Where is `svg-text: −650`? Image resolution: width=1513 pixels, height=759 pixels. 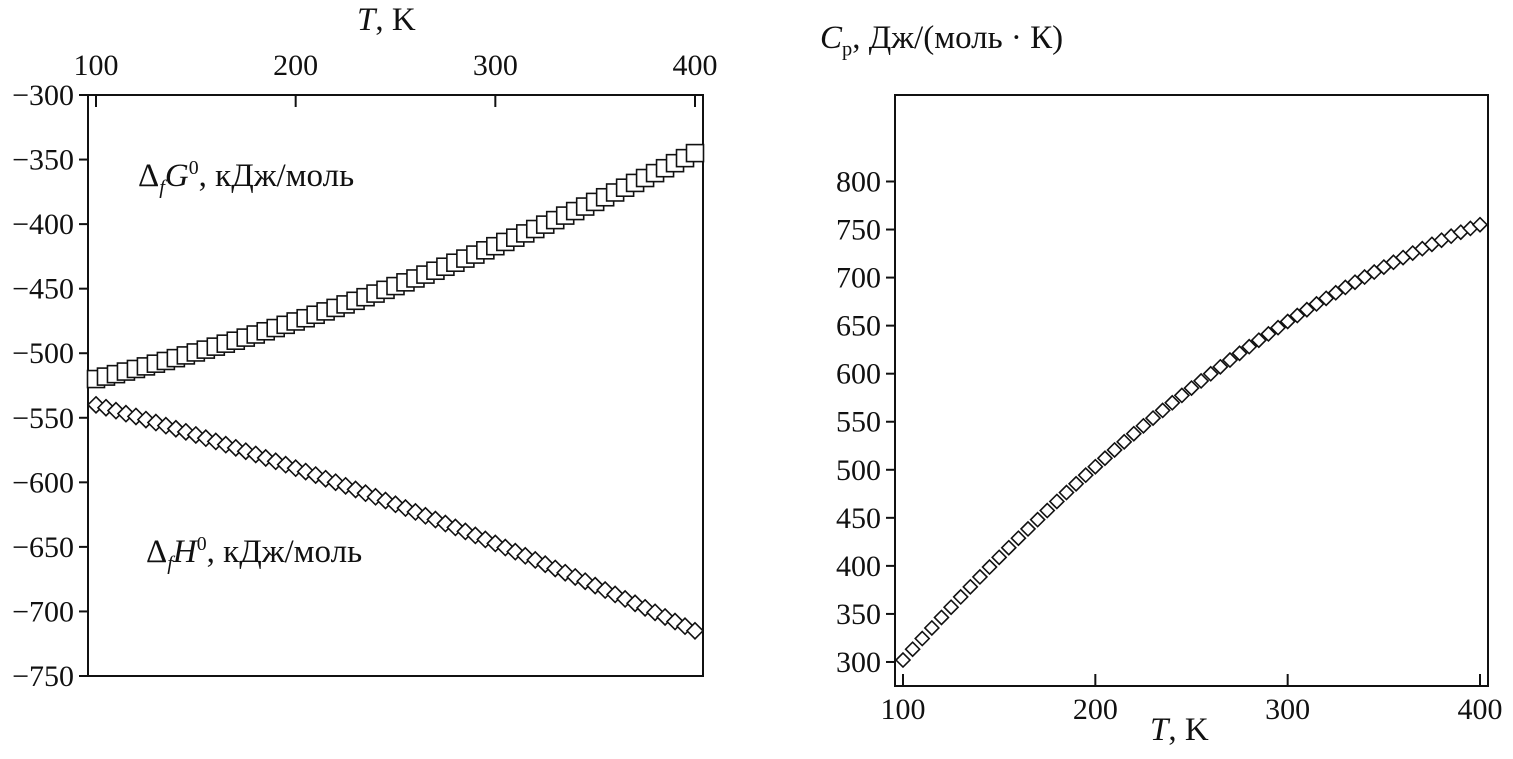
svg-text: −650 is located at coordinates (43, 547).